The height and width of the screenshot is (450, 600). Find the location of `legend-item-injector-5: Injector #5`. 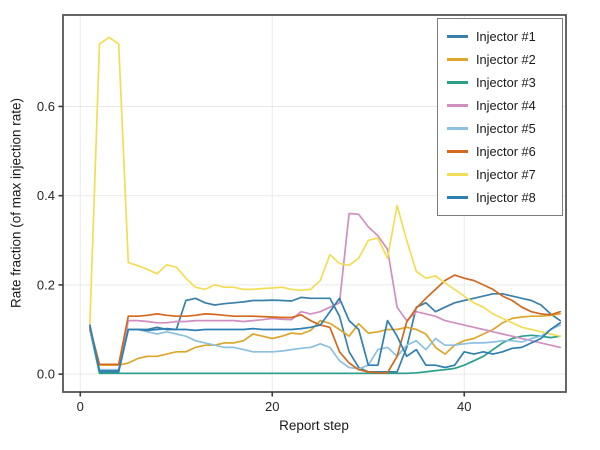

legend-item-injector-5: Injector #5 is located at coordinates (500, 128).